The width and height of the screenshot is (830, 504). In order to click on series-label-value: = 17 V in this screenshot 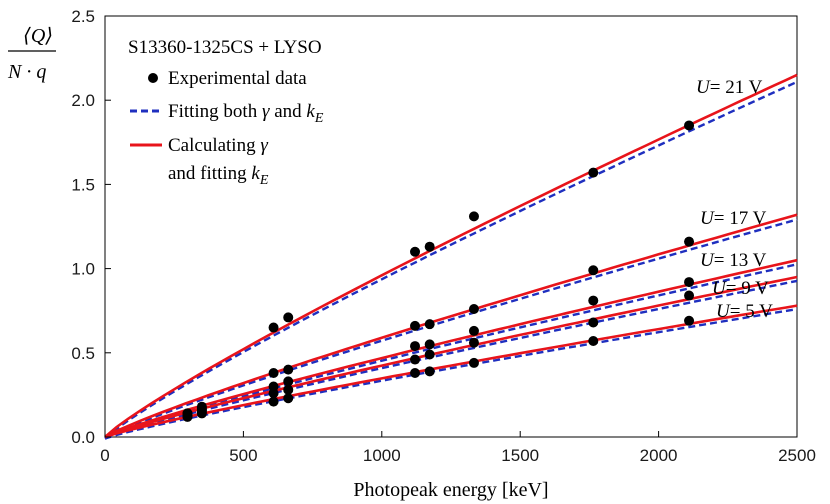, I will do `click(740, 218)`.